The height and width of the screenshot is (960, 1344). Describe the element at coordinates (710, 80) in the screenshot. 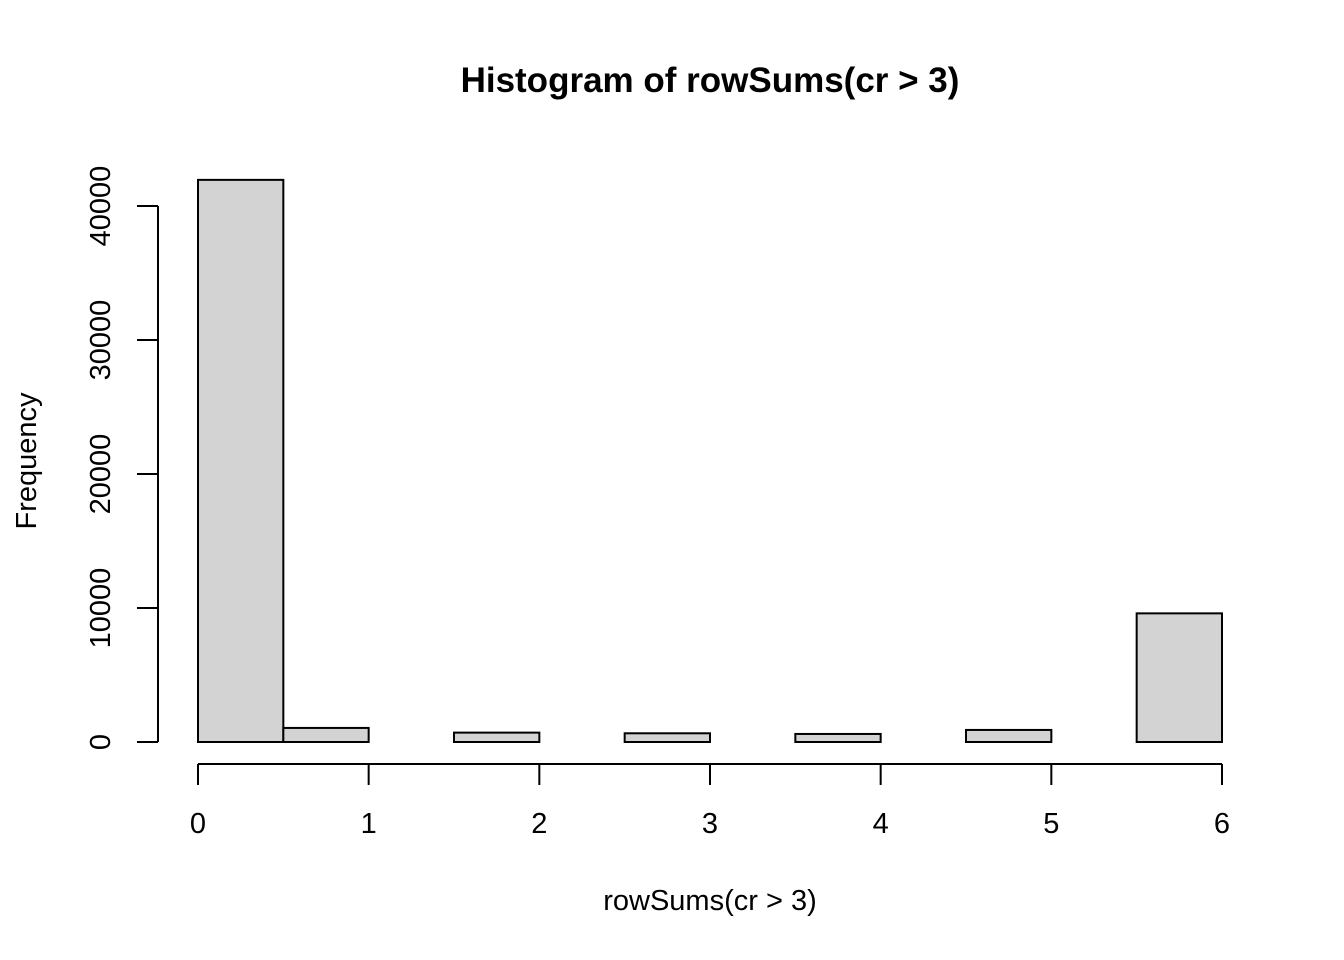

I see `chart-title: Histogram of rowSums(cr > 3)` at that location.